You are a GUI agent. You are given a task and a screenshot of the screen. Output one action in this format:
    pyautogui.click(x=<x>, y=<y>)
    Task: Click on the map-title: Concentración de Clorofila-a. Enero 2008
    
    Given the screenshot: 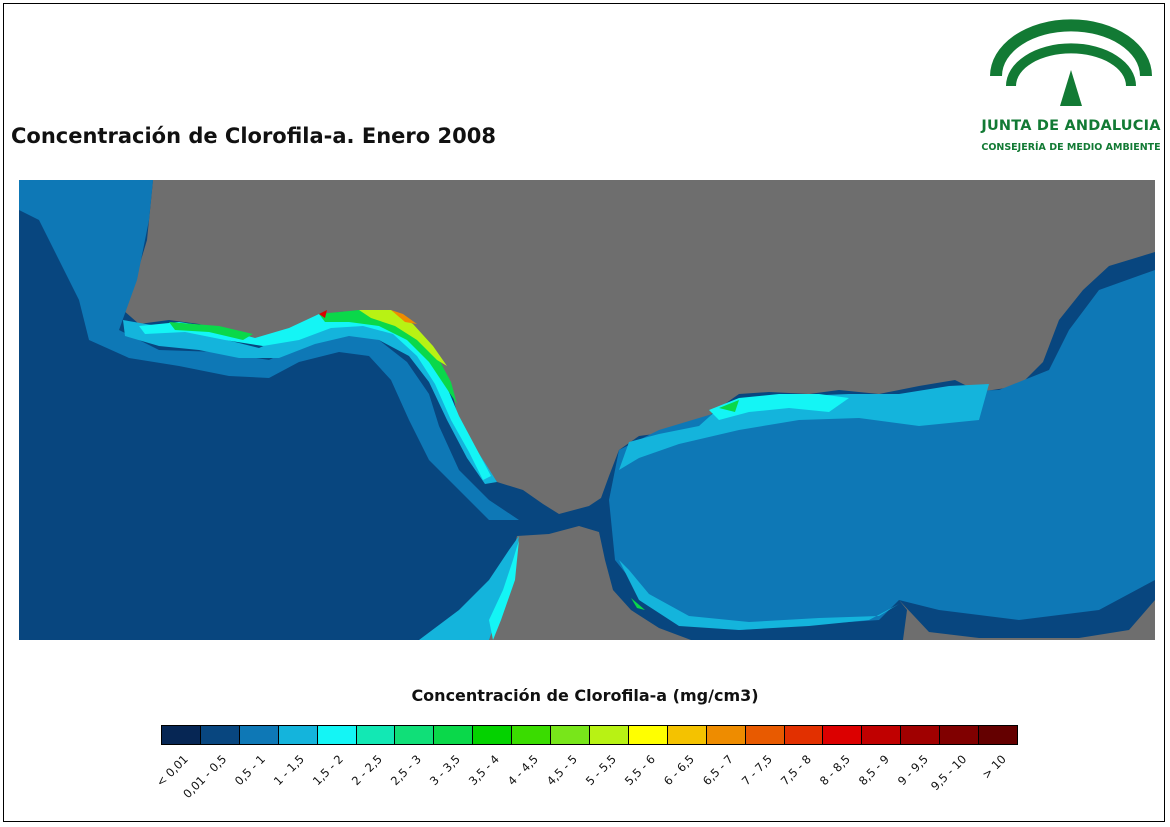 What is the action you would take?
    pyautogui.click(x=253, y=136)
    